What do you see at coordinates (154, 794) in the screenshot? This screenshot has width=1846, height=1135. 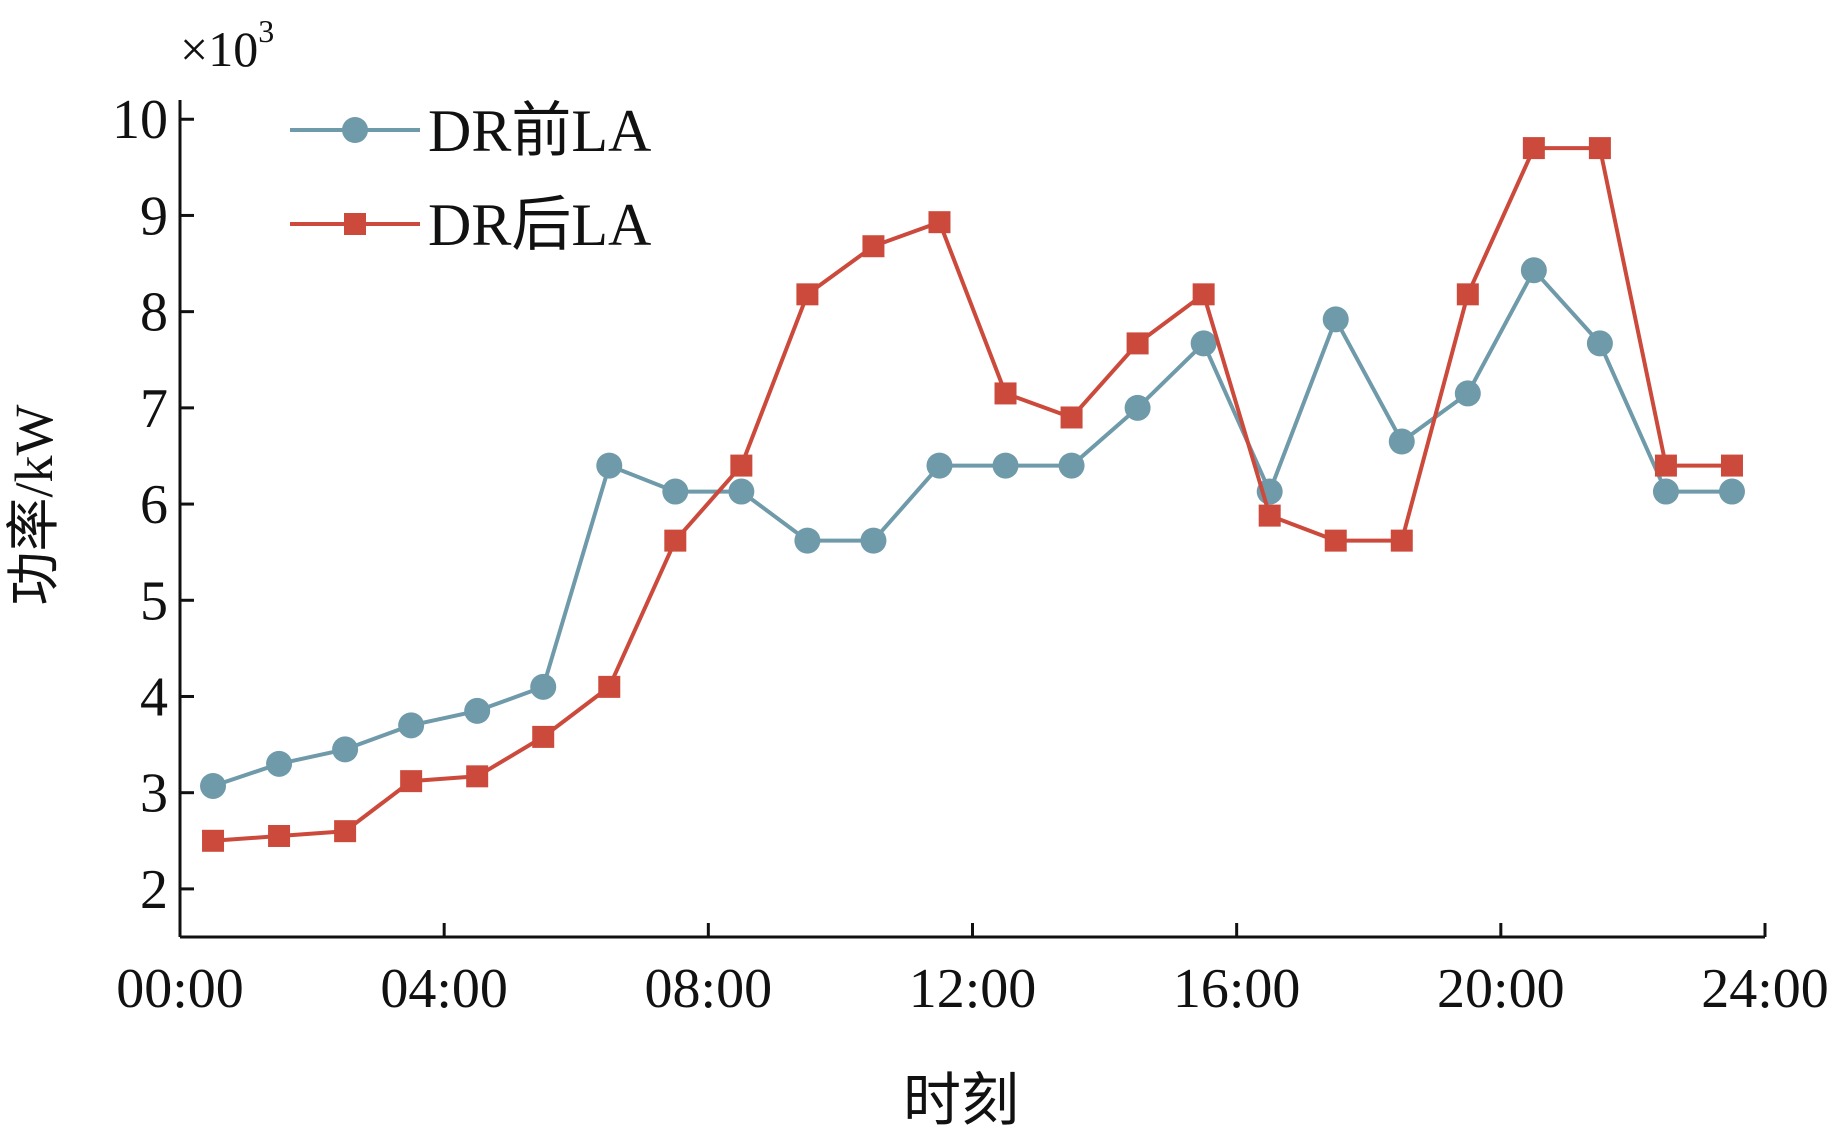 I see `y-tick-label: 3` at bounding box center [154, 794].